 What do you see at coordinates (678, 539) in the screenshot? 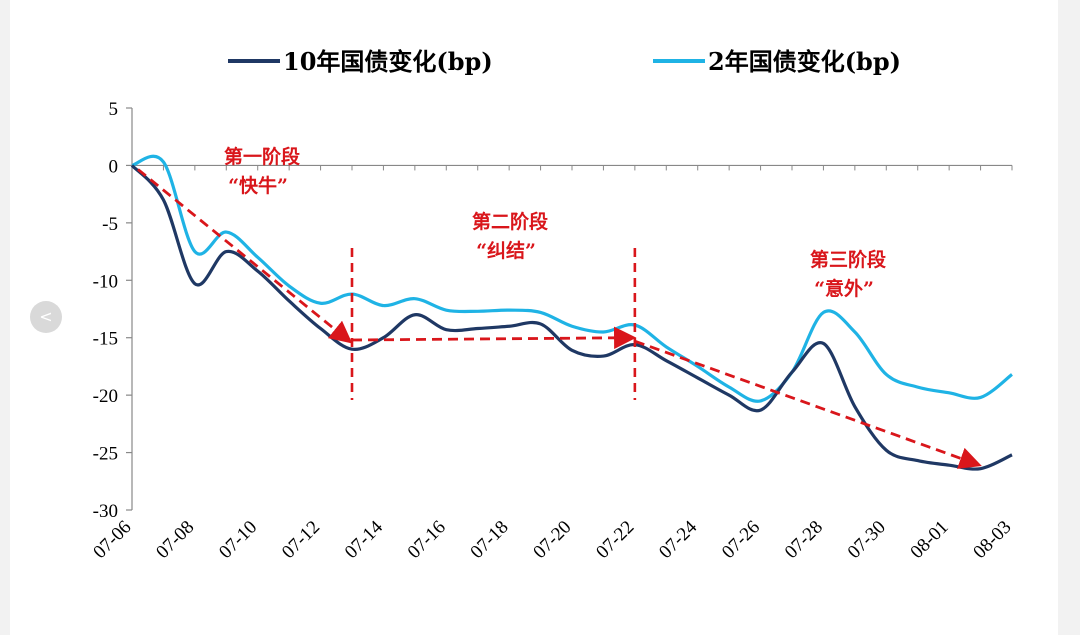
I see `x-tick-label: 07-24` at bounding box center [678, 539].